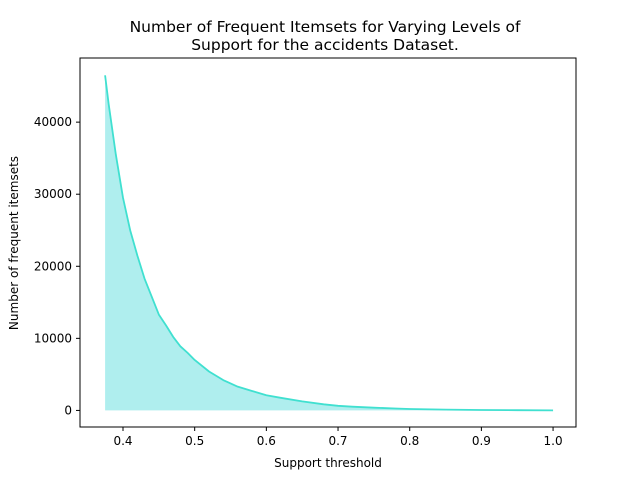  What do you see at coordinates (68, 410) in the screenshot?
I see `y-tick-label: 0` at bounding box center [68, 410].